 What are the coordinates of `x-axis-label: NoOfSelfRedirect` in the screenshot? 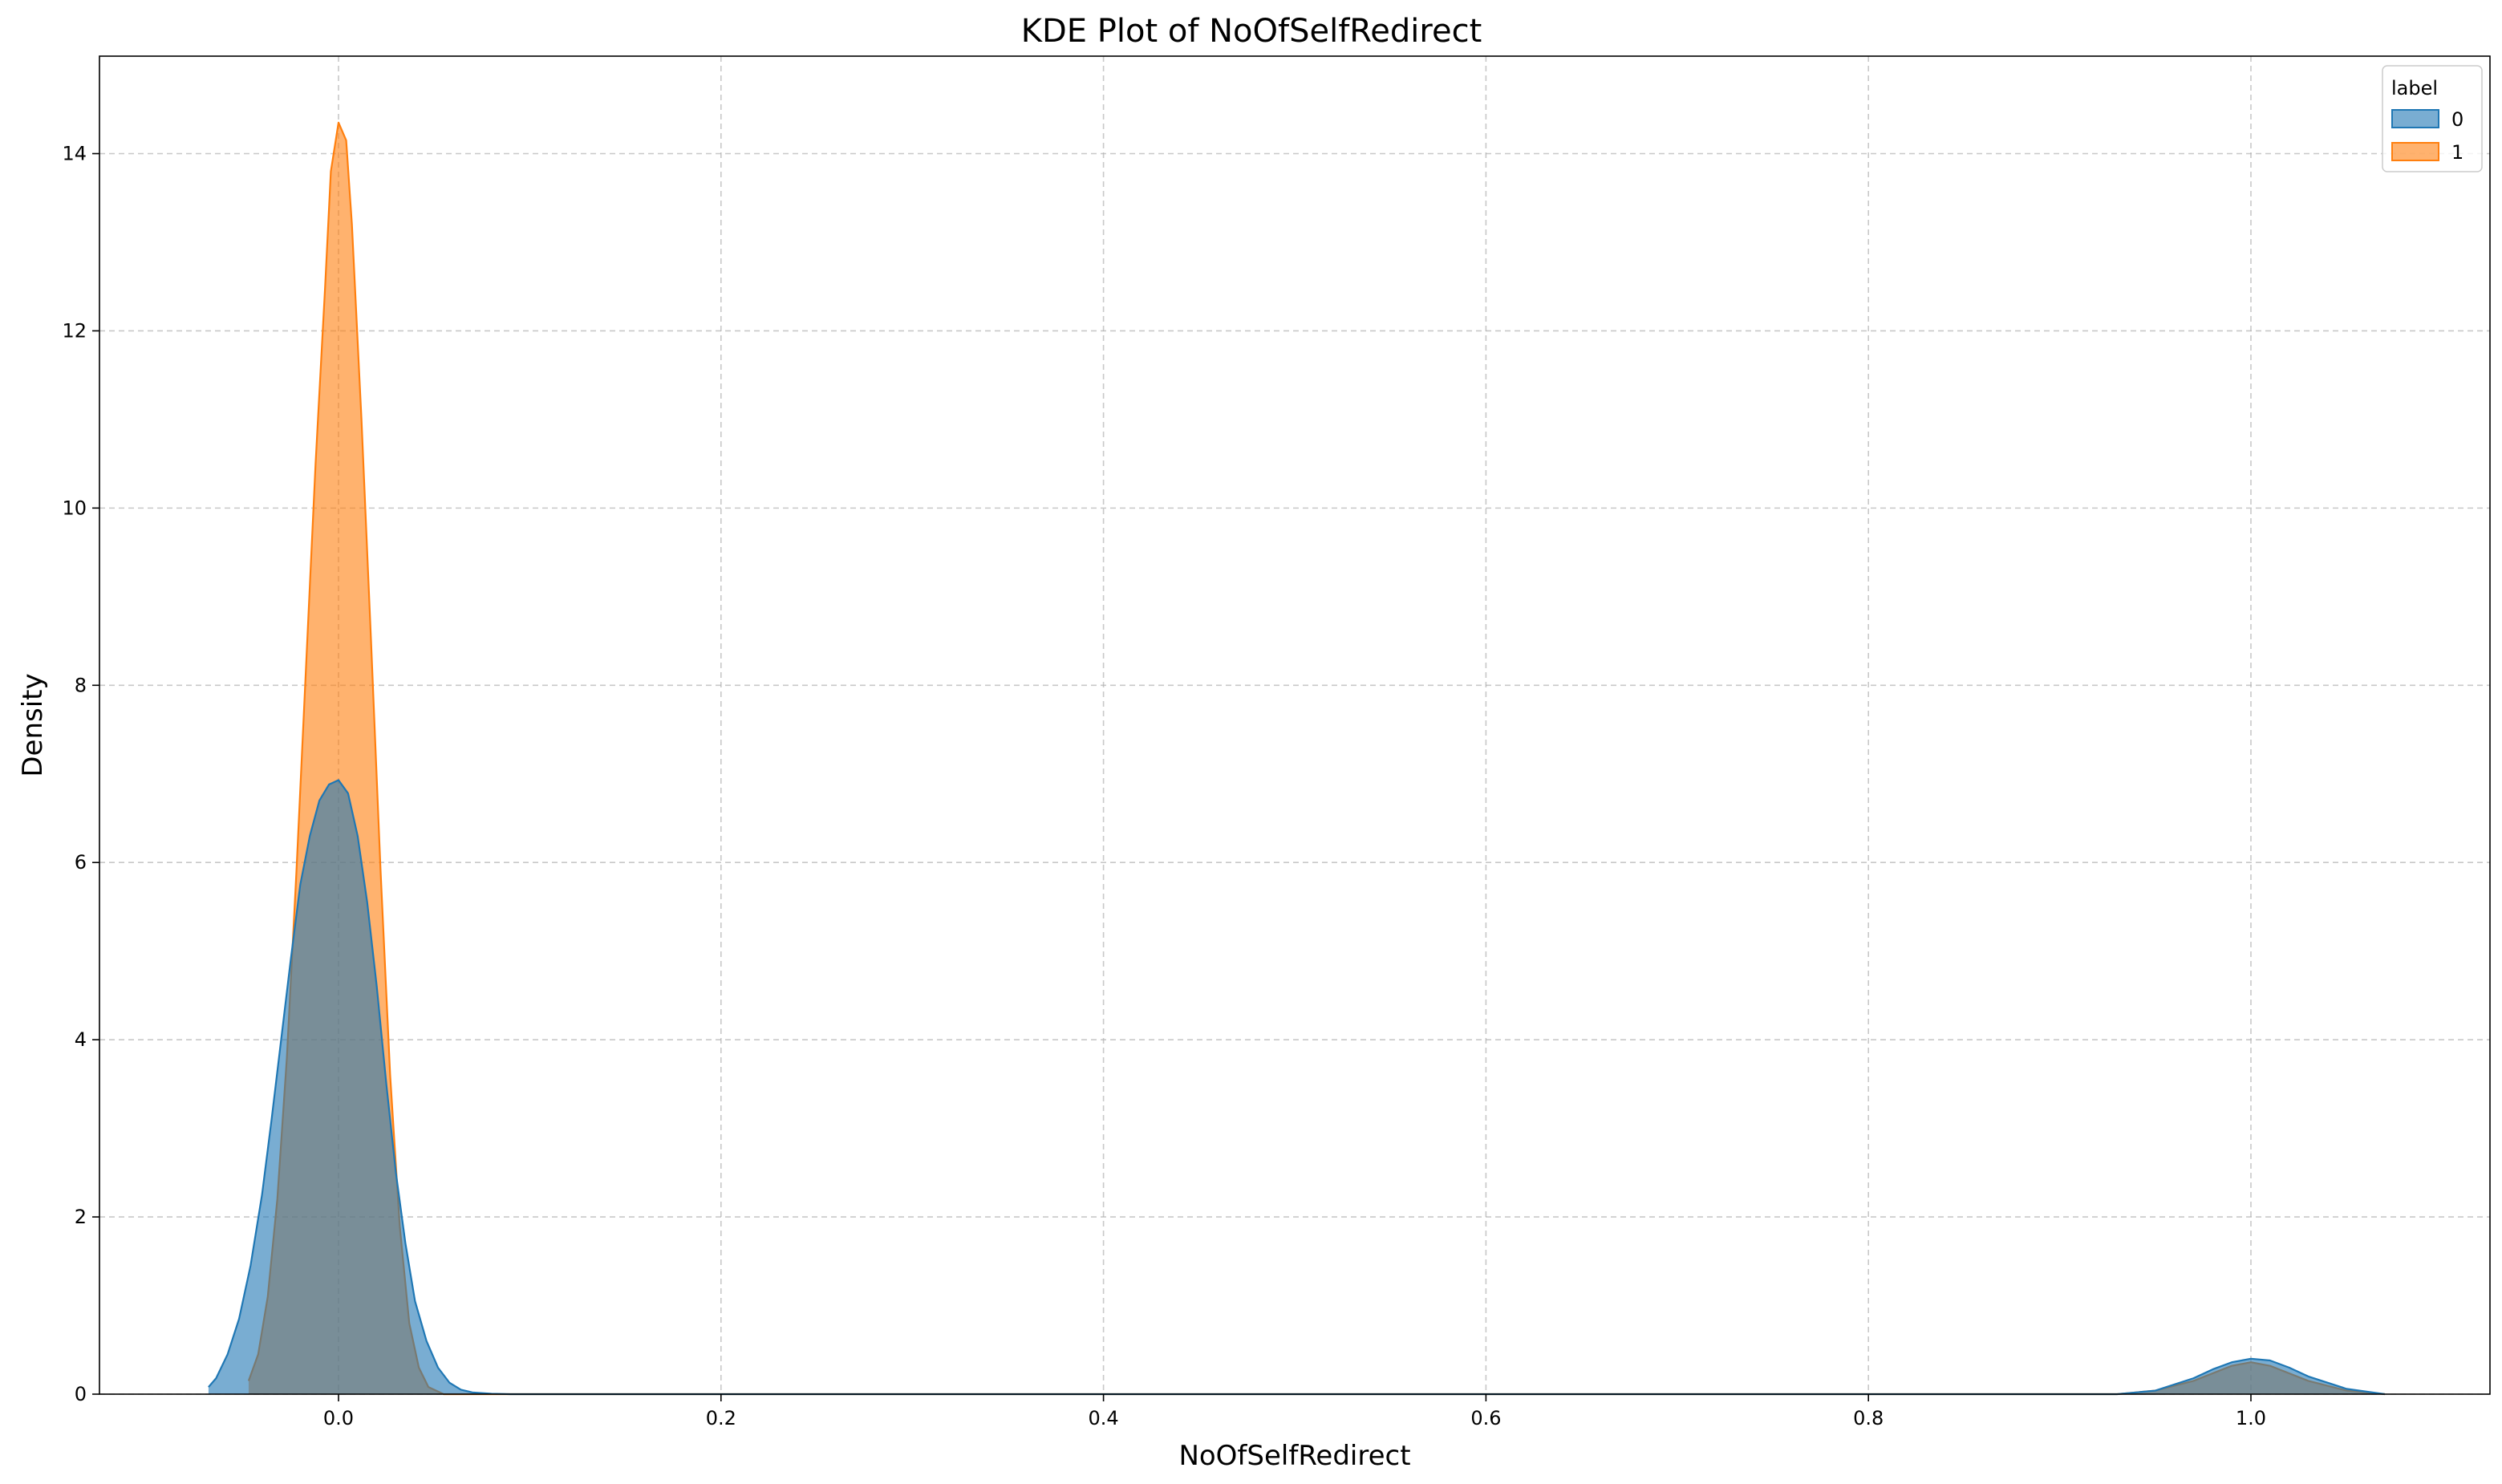 It's located at (1294, 1456).